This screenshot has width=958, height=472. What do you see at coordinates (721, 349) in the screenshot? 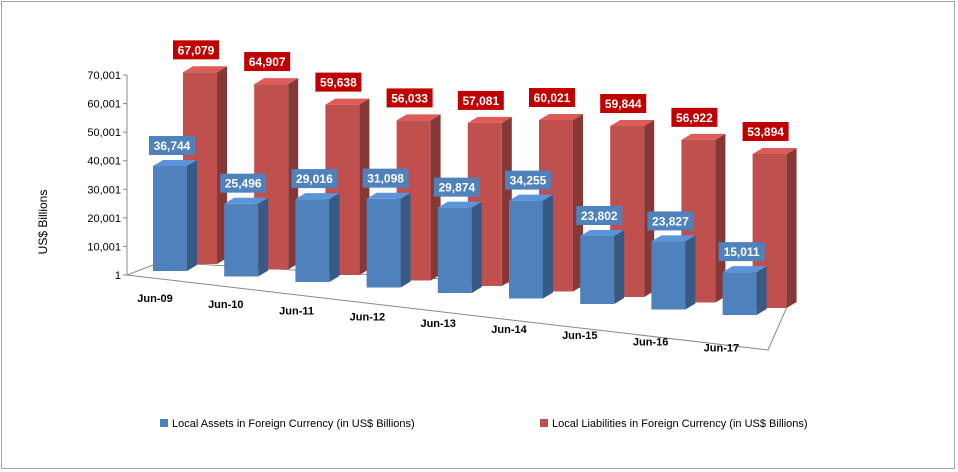
I see `x-category-label: Jun-17` at bounding box center [721, 349].